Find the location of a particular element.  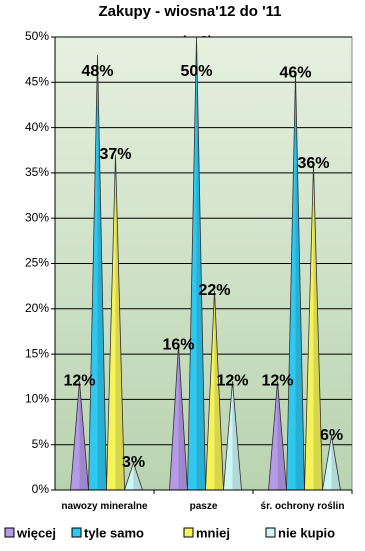

x-tick-label: śr. ochrony roślin is located at coordinates (302, 506).